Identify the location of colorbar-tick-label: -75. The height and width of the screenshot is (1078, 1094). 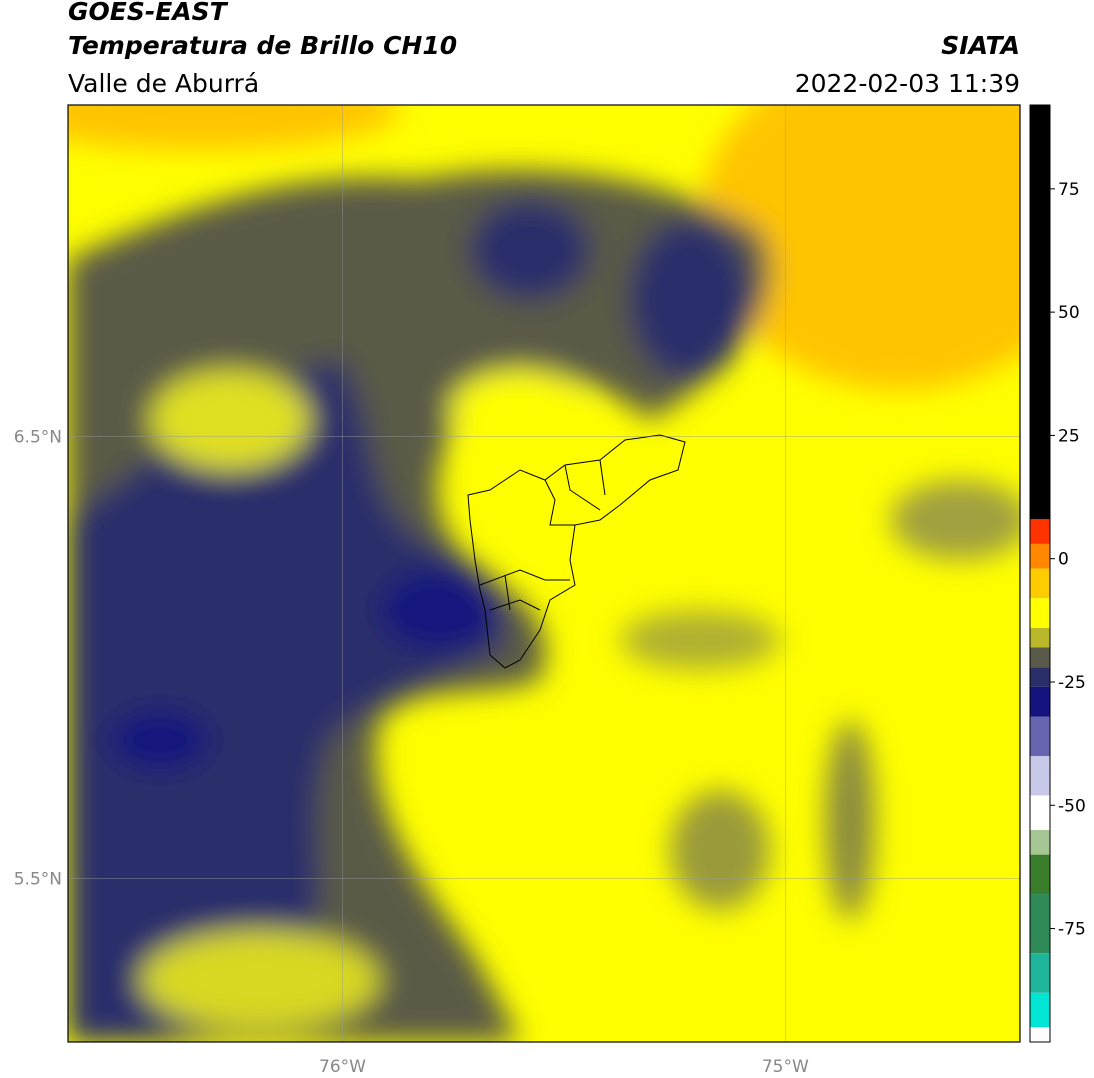
(1072, 930).